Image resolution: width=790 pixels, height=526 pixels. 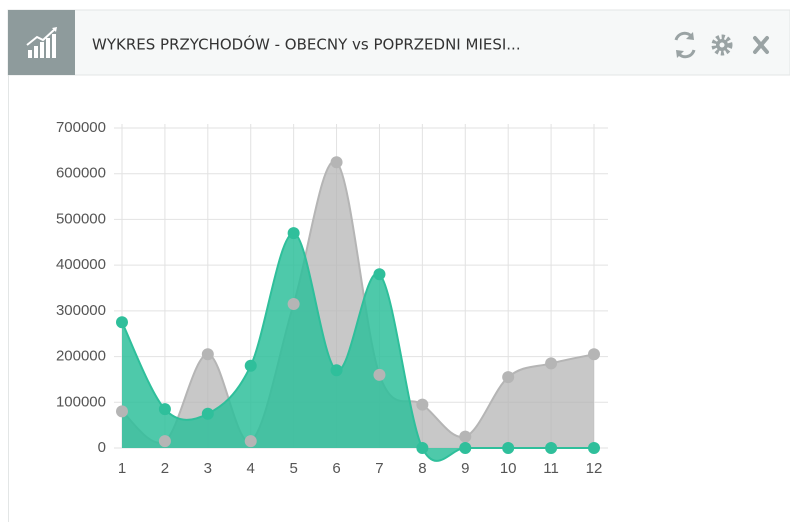 What do you see at coordinates (41, 42) in the screenshot?
I see `chart-icon` at bounding box center [41, 42].